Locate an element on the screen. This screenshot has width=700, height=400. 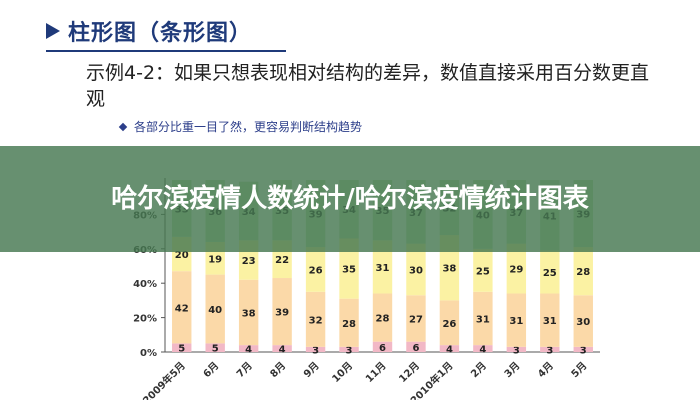
x-tick-label: 7月 is located at coordinates (244, 370).